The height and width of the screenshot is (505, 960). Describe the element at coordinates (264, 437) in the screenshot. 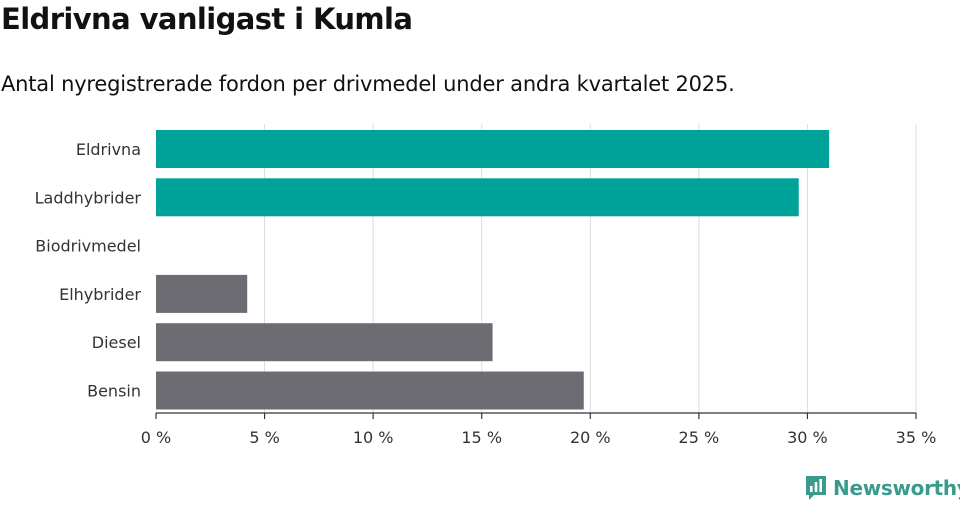

I see `x-tick-label: 5 %` at that location.